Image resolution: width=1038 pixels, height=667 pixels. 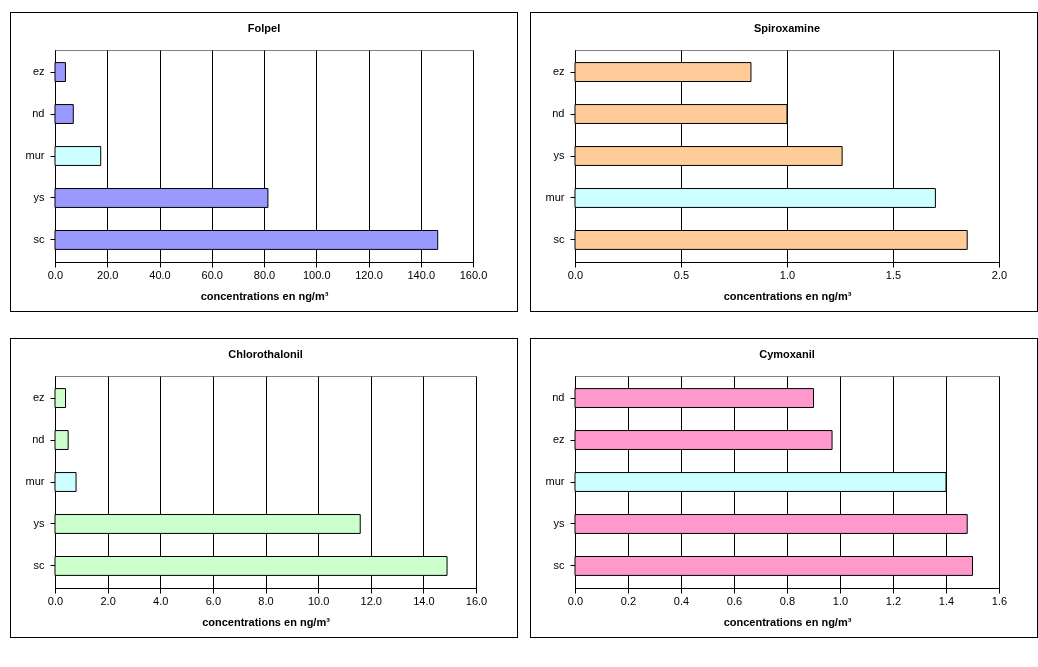 What do you see at coordinates (946, 600) in the screenshot?
I see `x-tick-label: 1.4` at bounding box center [946, 600].